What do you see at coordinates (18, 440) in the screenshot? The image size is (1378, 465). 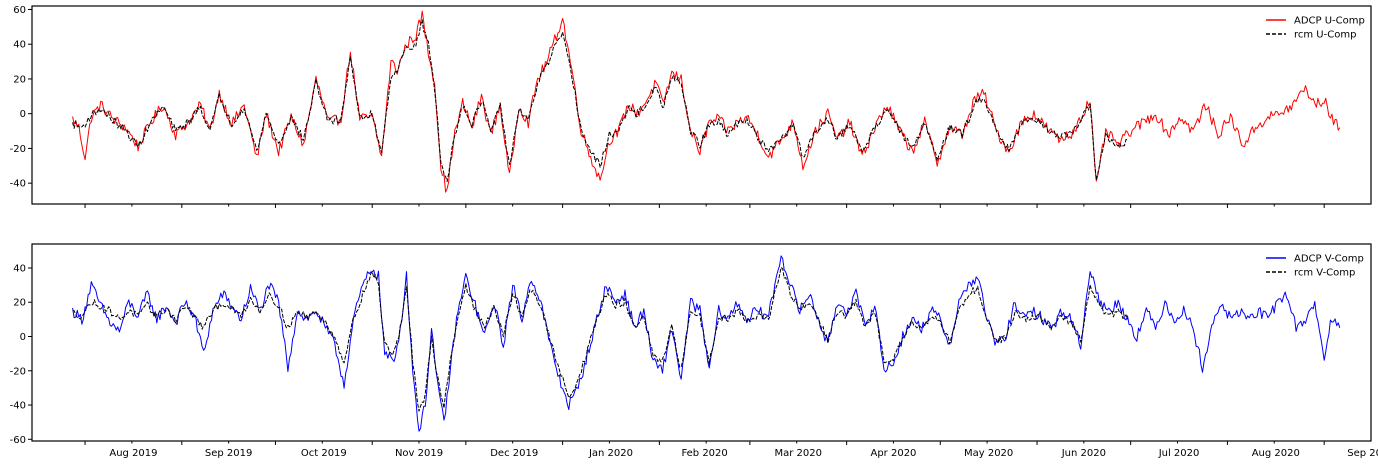 I see `y-tick-label: -60` at bounding box center [18, 440].